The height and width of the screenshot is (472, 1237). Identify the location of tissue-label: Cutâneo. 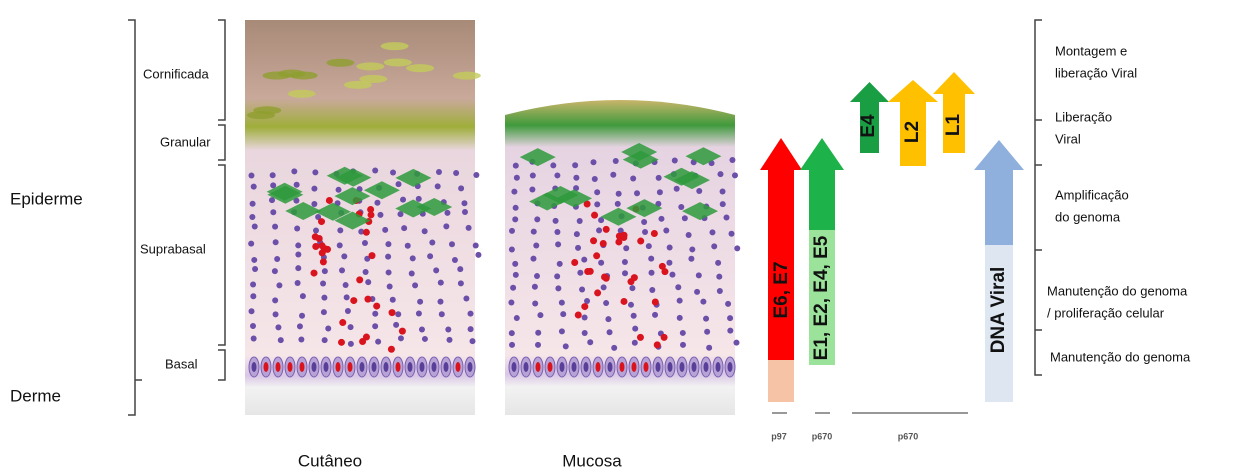
(330, 460).